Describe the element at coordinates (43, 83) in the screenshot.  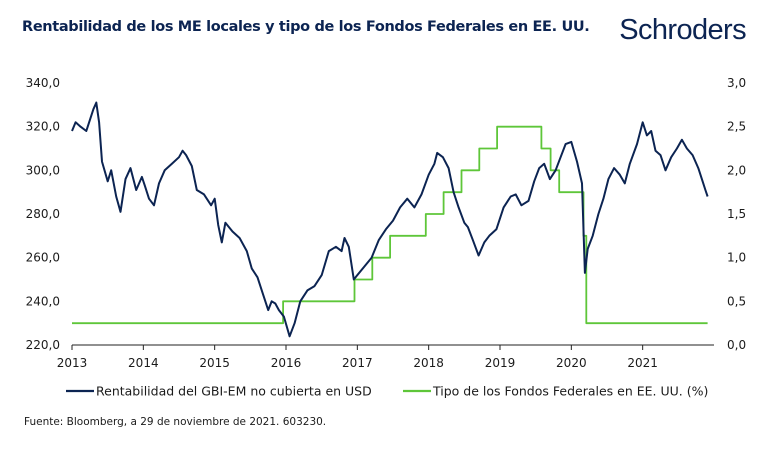
I see `y-left-tick-label: 340,0` at that location.